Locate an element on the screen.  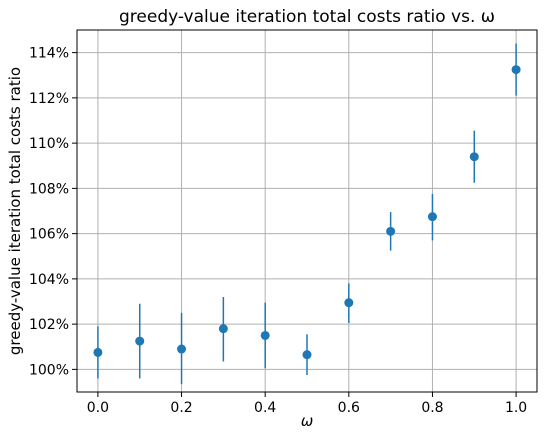
x-tick-label: 0.8 is located at coordinates (432, 408).